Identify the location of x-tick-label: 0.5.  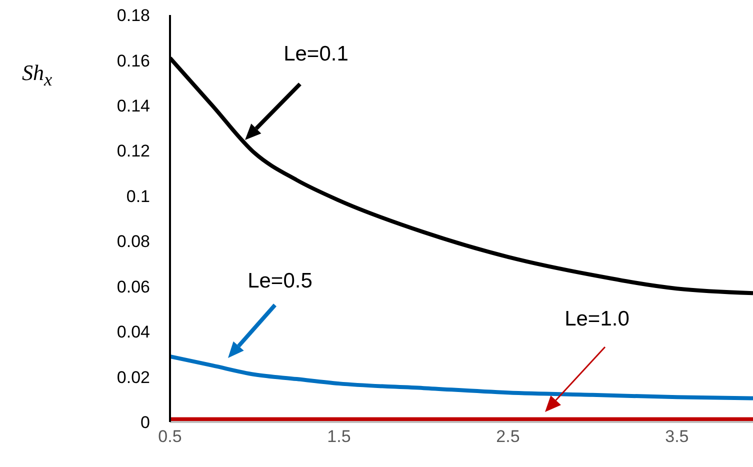
(170, 436).